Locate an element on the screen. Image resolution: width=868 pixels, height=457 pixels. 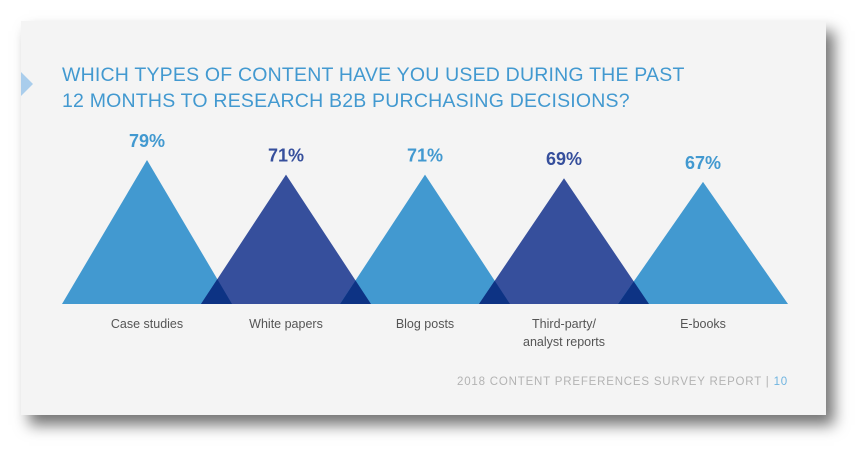
category-label: E-books is located at coordinates (703, 324).